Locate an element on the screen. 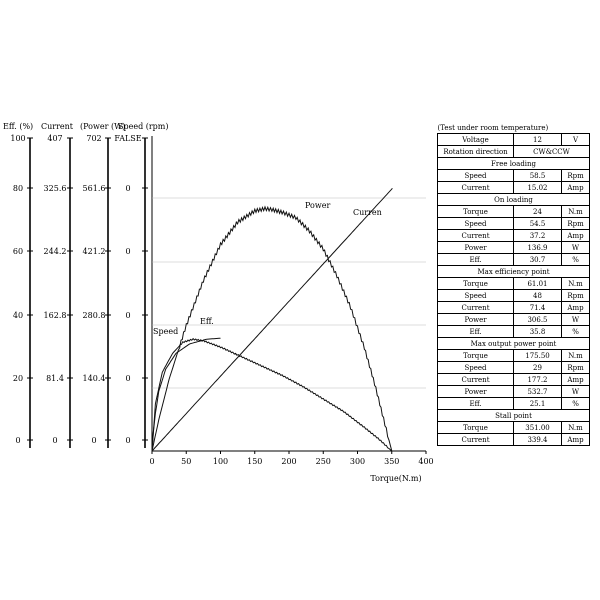 The width and height of the screenshot is (600, 600). section-heading: Stall point is located at coordinates (513, 415).